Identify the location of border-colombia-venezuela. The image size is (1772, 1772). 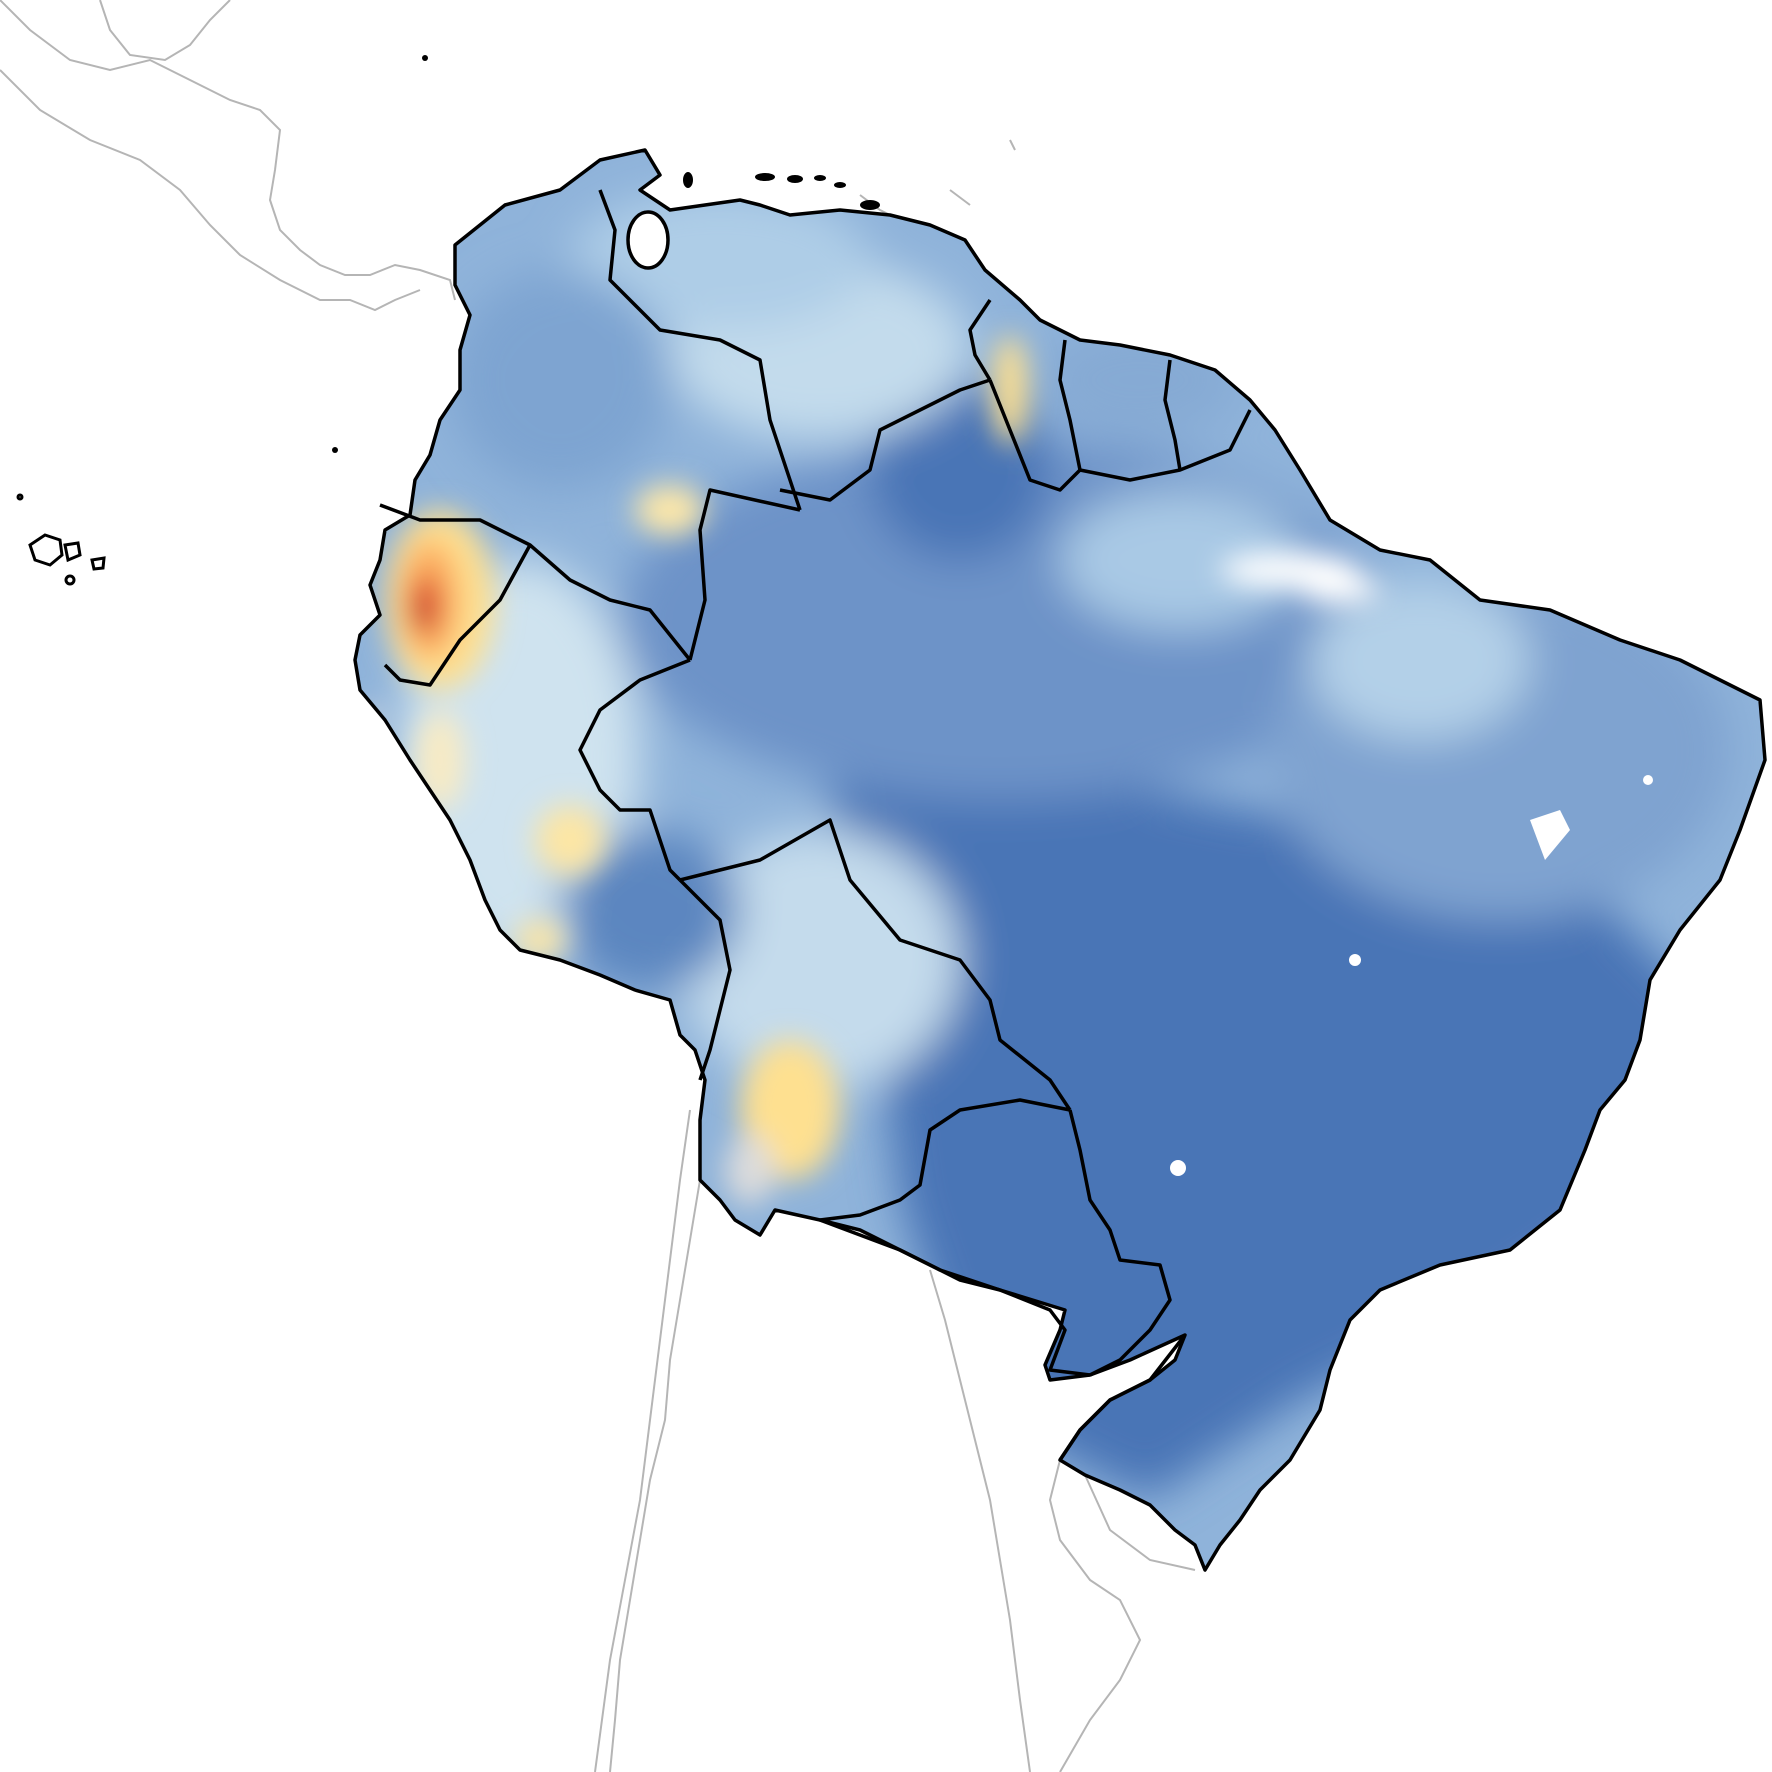
(700, 350).